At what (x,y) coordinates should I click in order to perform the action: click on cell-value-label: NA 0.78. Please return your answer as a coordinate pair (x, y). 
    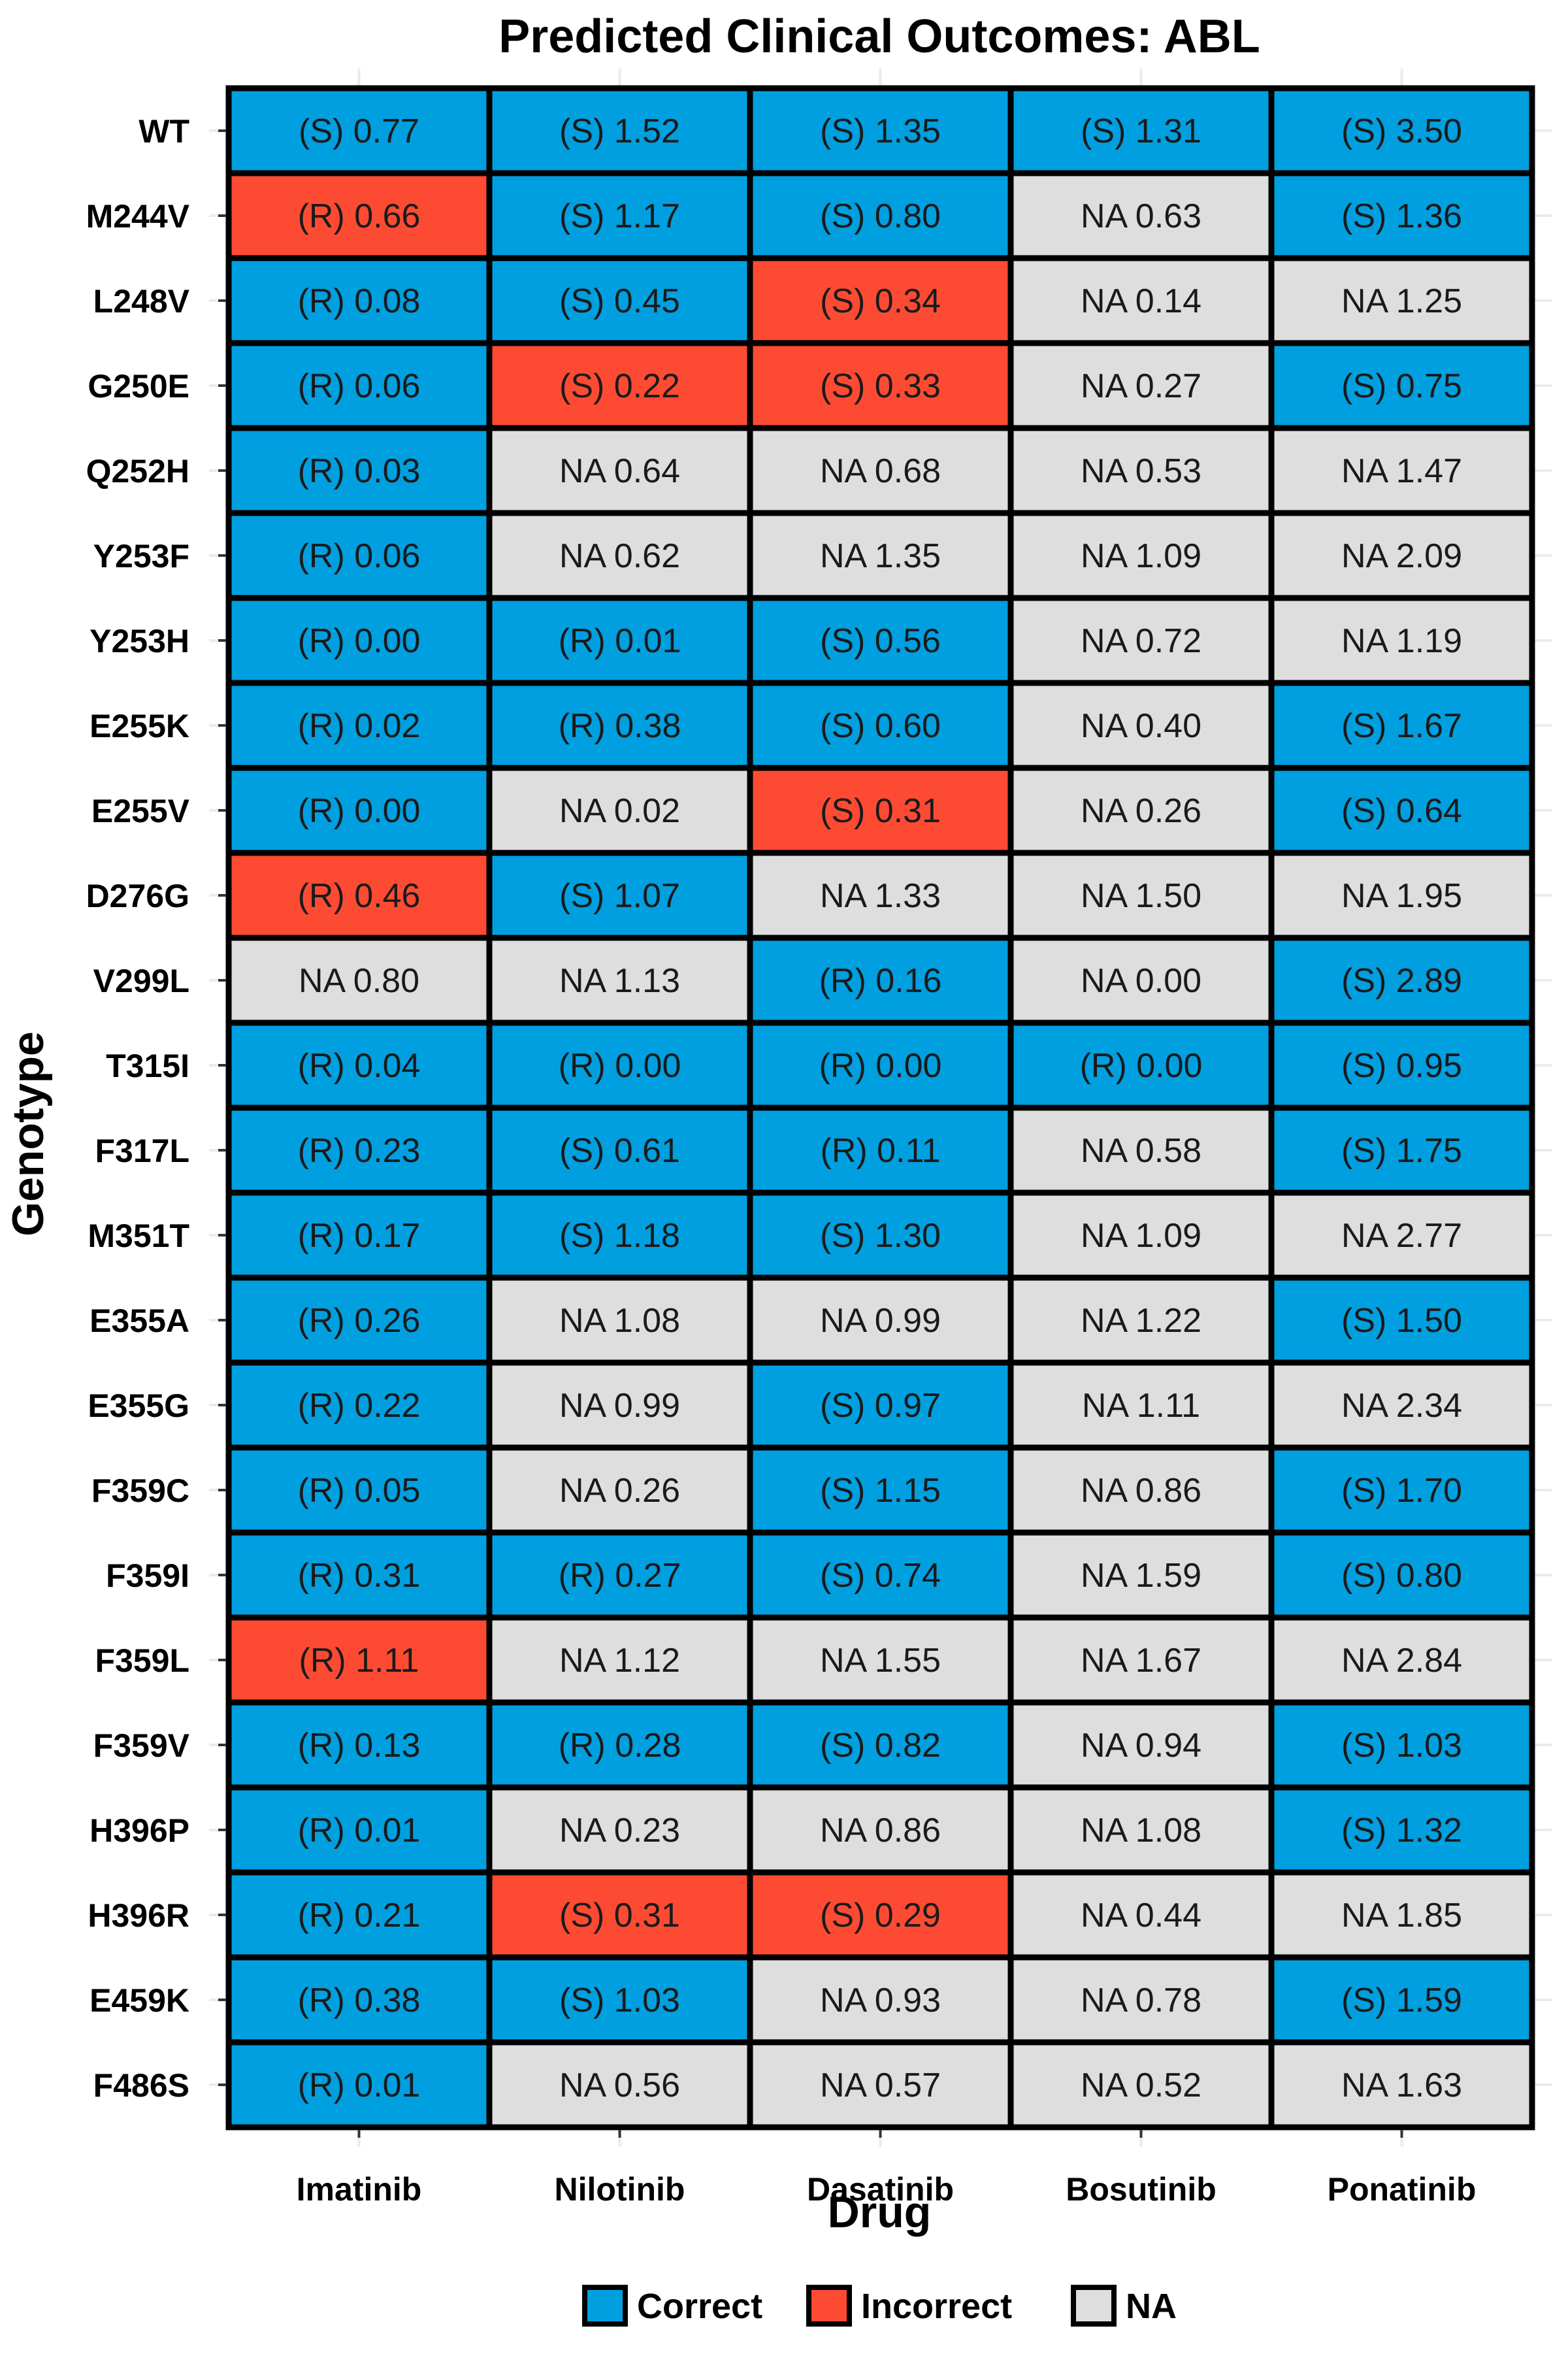
    Looking at the image, I should click on (1141, 2000).